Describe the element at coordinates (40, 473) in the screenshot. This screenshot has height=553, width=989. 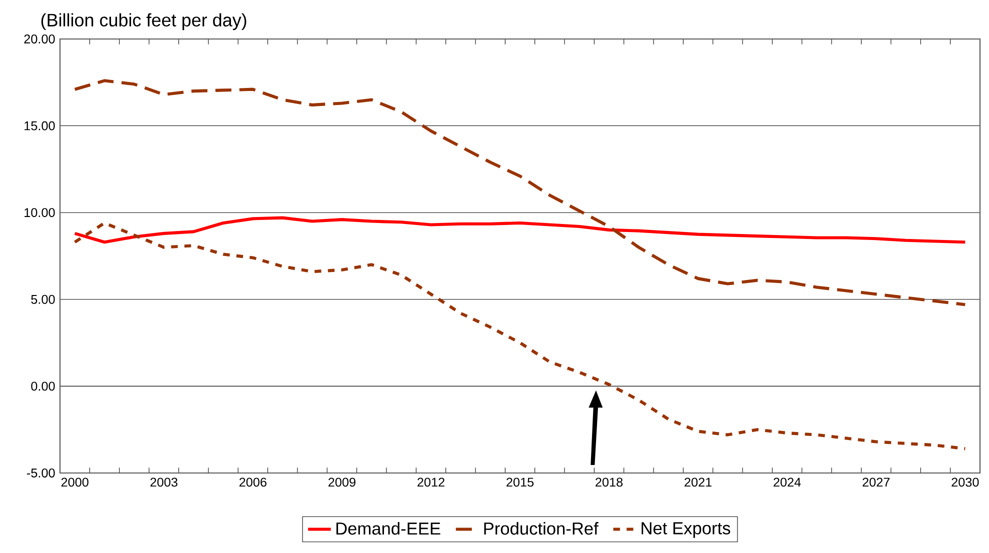
I see `y-tick-label: -5.00` at that location.